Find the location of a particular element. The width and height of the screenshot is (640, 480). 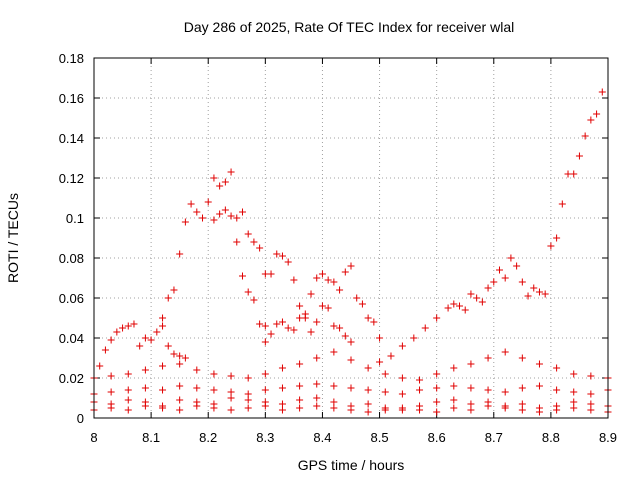

x-axis-label: GPS time / hours is located at coordinates (351, 465).